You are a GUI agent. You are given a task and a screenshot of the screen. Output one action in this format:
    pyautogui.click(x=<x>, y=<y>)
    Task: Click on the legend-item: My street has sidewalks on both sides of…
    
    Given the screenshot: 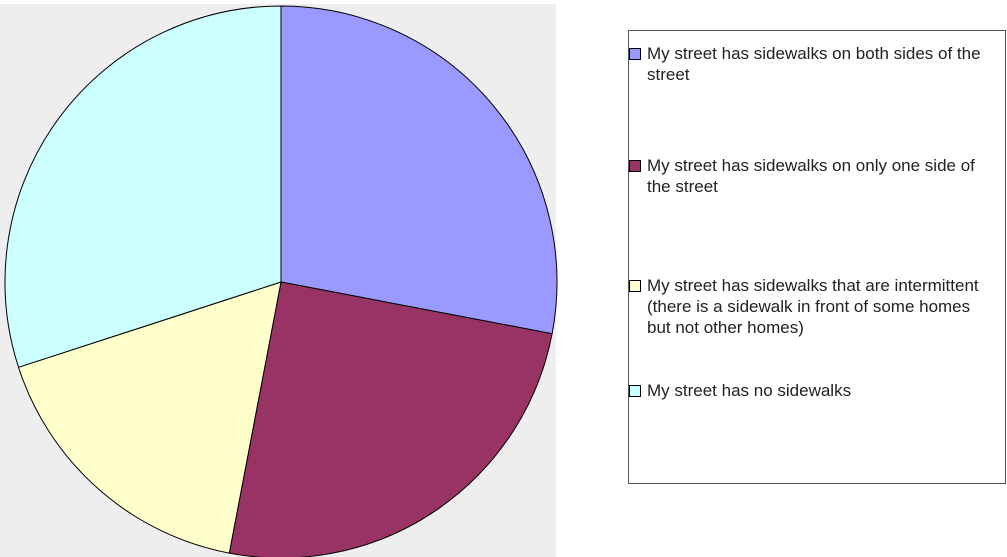 What is the action you would take?
    pyautogui.click(x=813, y=64)
    